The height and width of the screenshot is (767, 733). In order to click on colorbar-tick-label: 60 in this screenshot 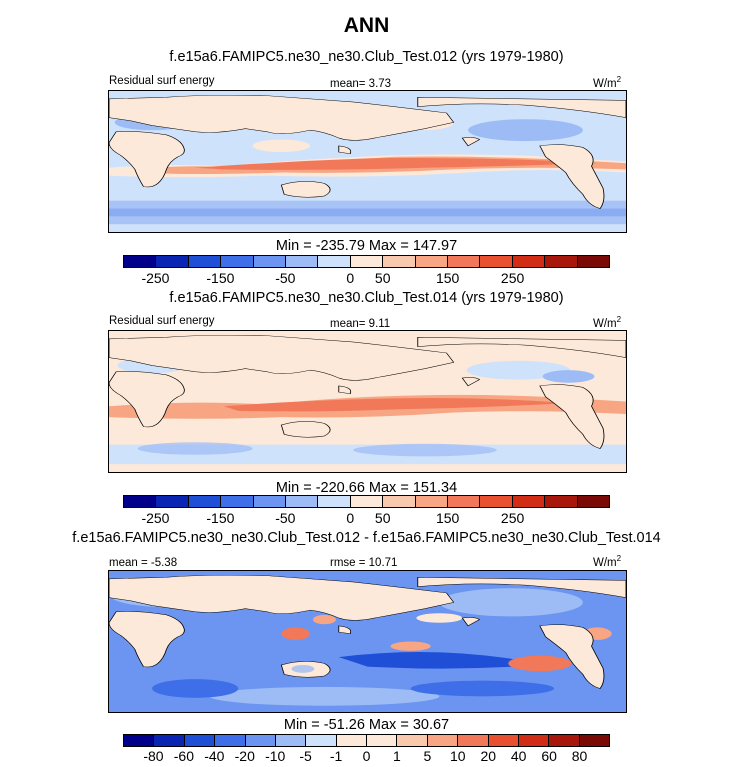, I will do `click(549, 756)`.